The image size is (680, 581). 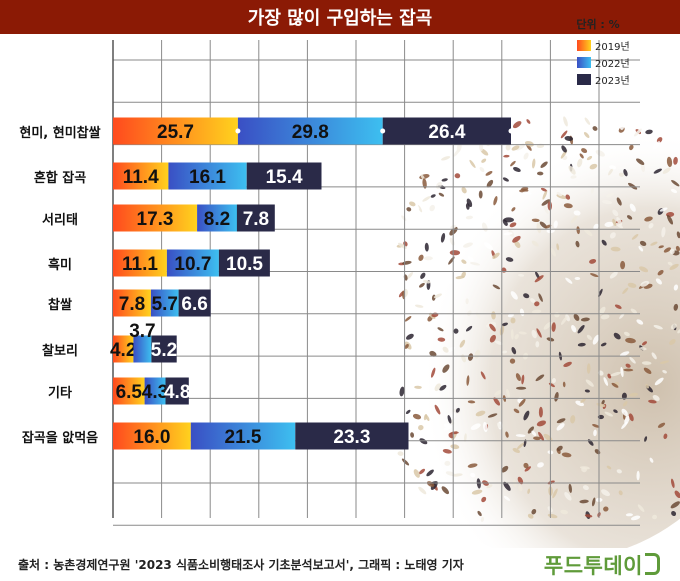 What do you see at coordinates (256, 219) in the screenshot?
I see `value-label: 7.8` at bounding box center [256, 219].